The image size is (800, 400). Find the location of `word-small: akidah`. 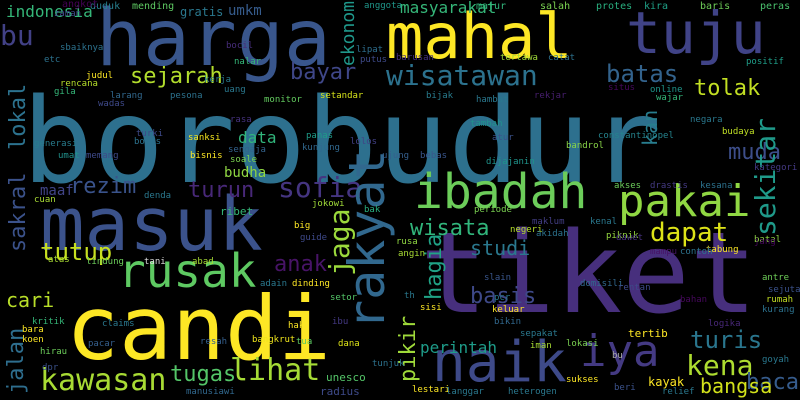

word-small: akidah is located at coordinates (552, 234).